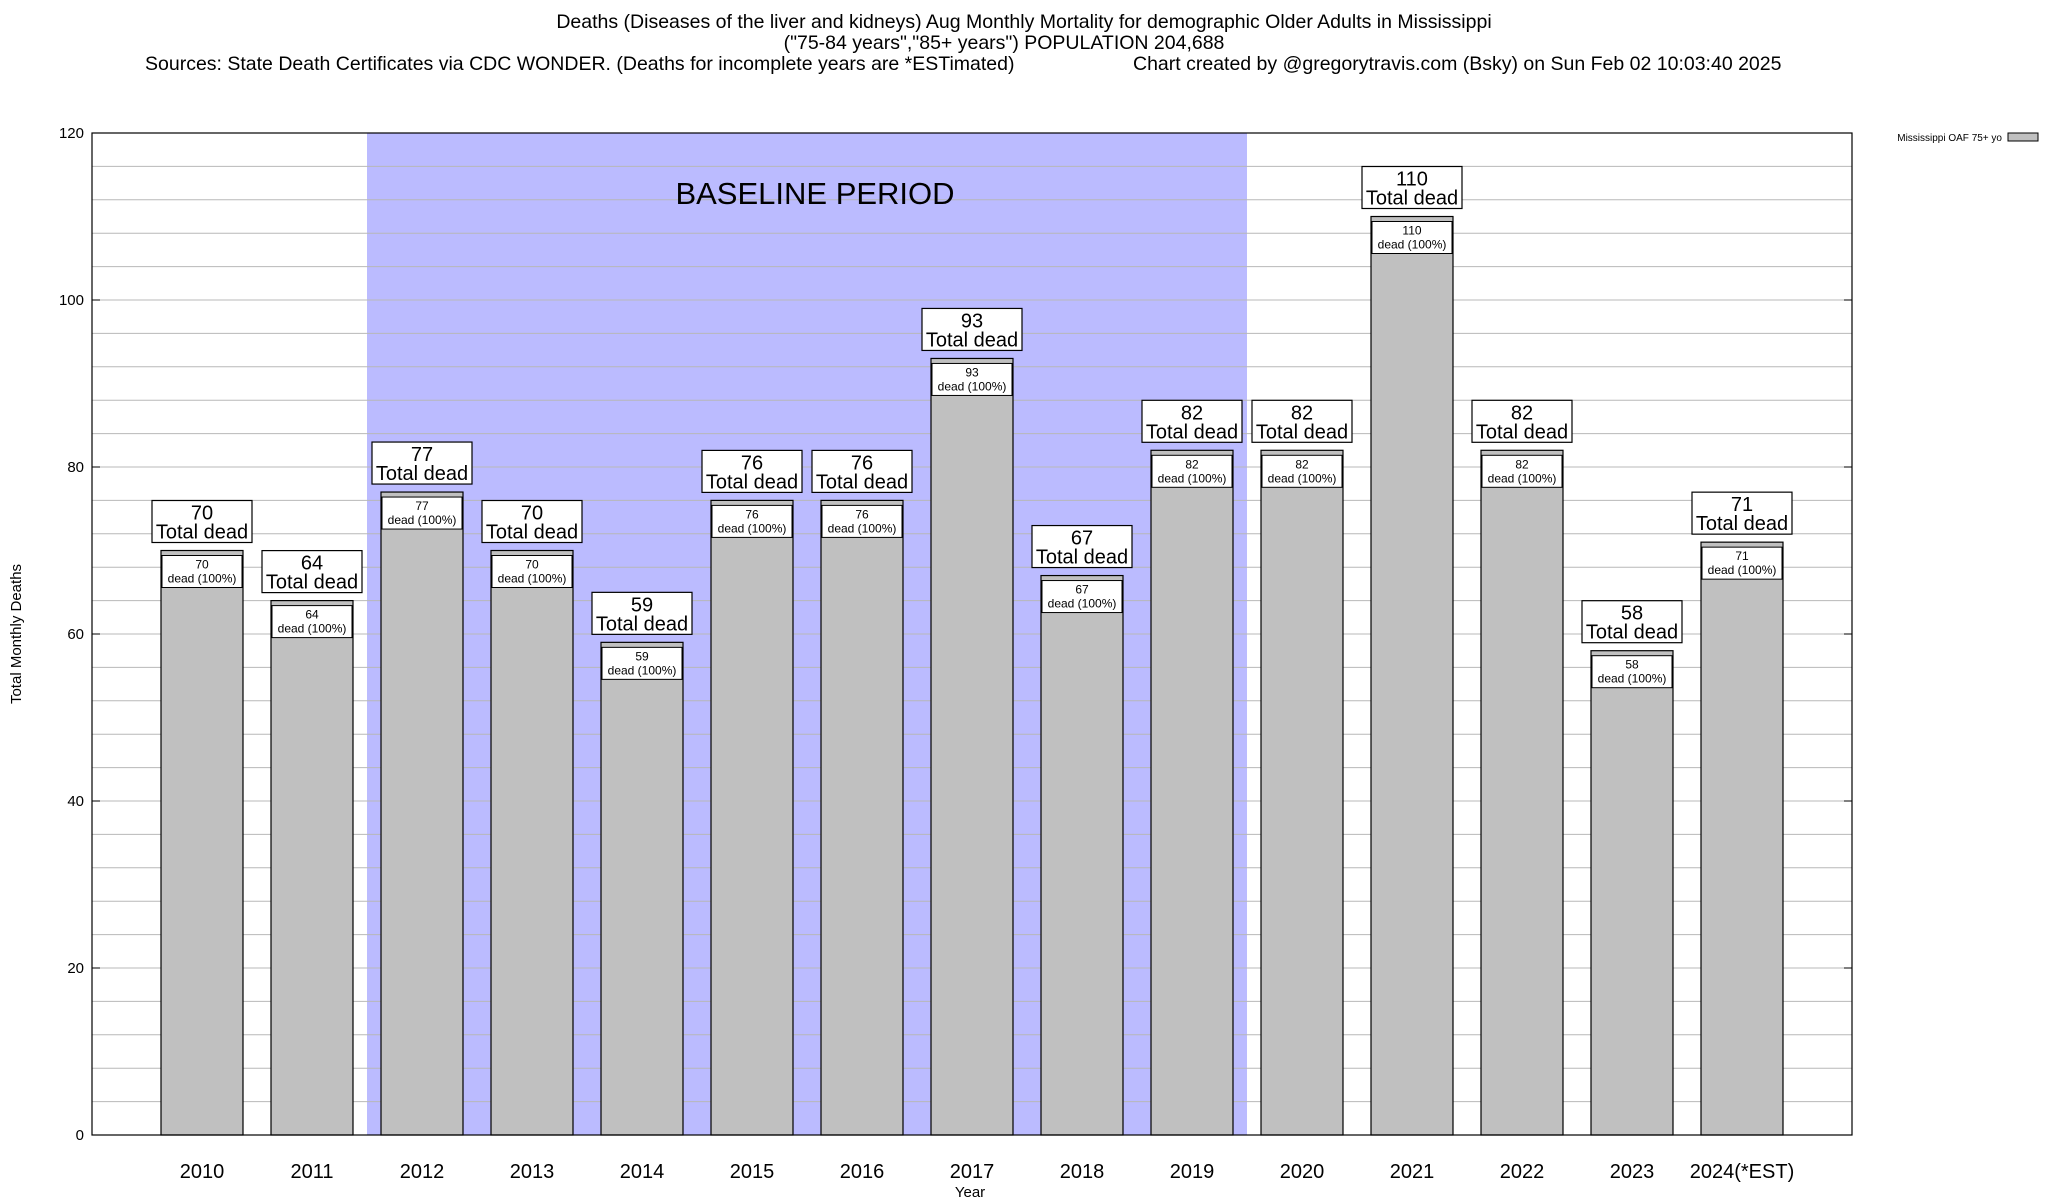 This screenshot has height=1200, width=2048. I want to click on x-tick-label: 2018, so click(1082, 1172).